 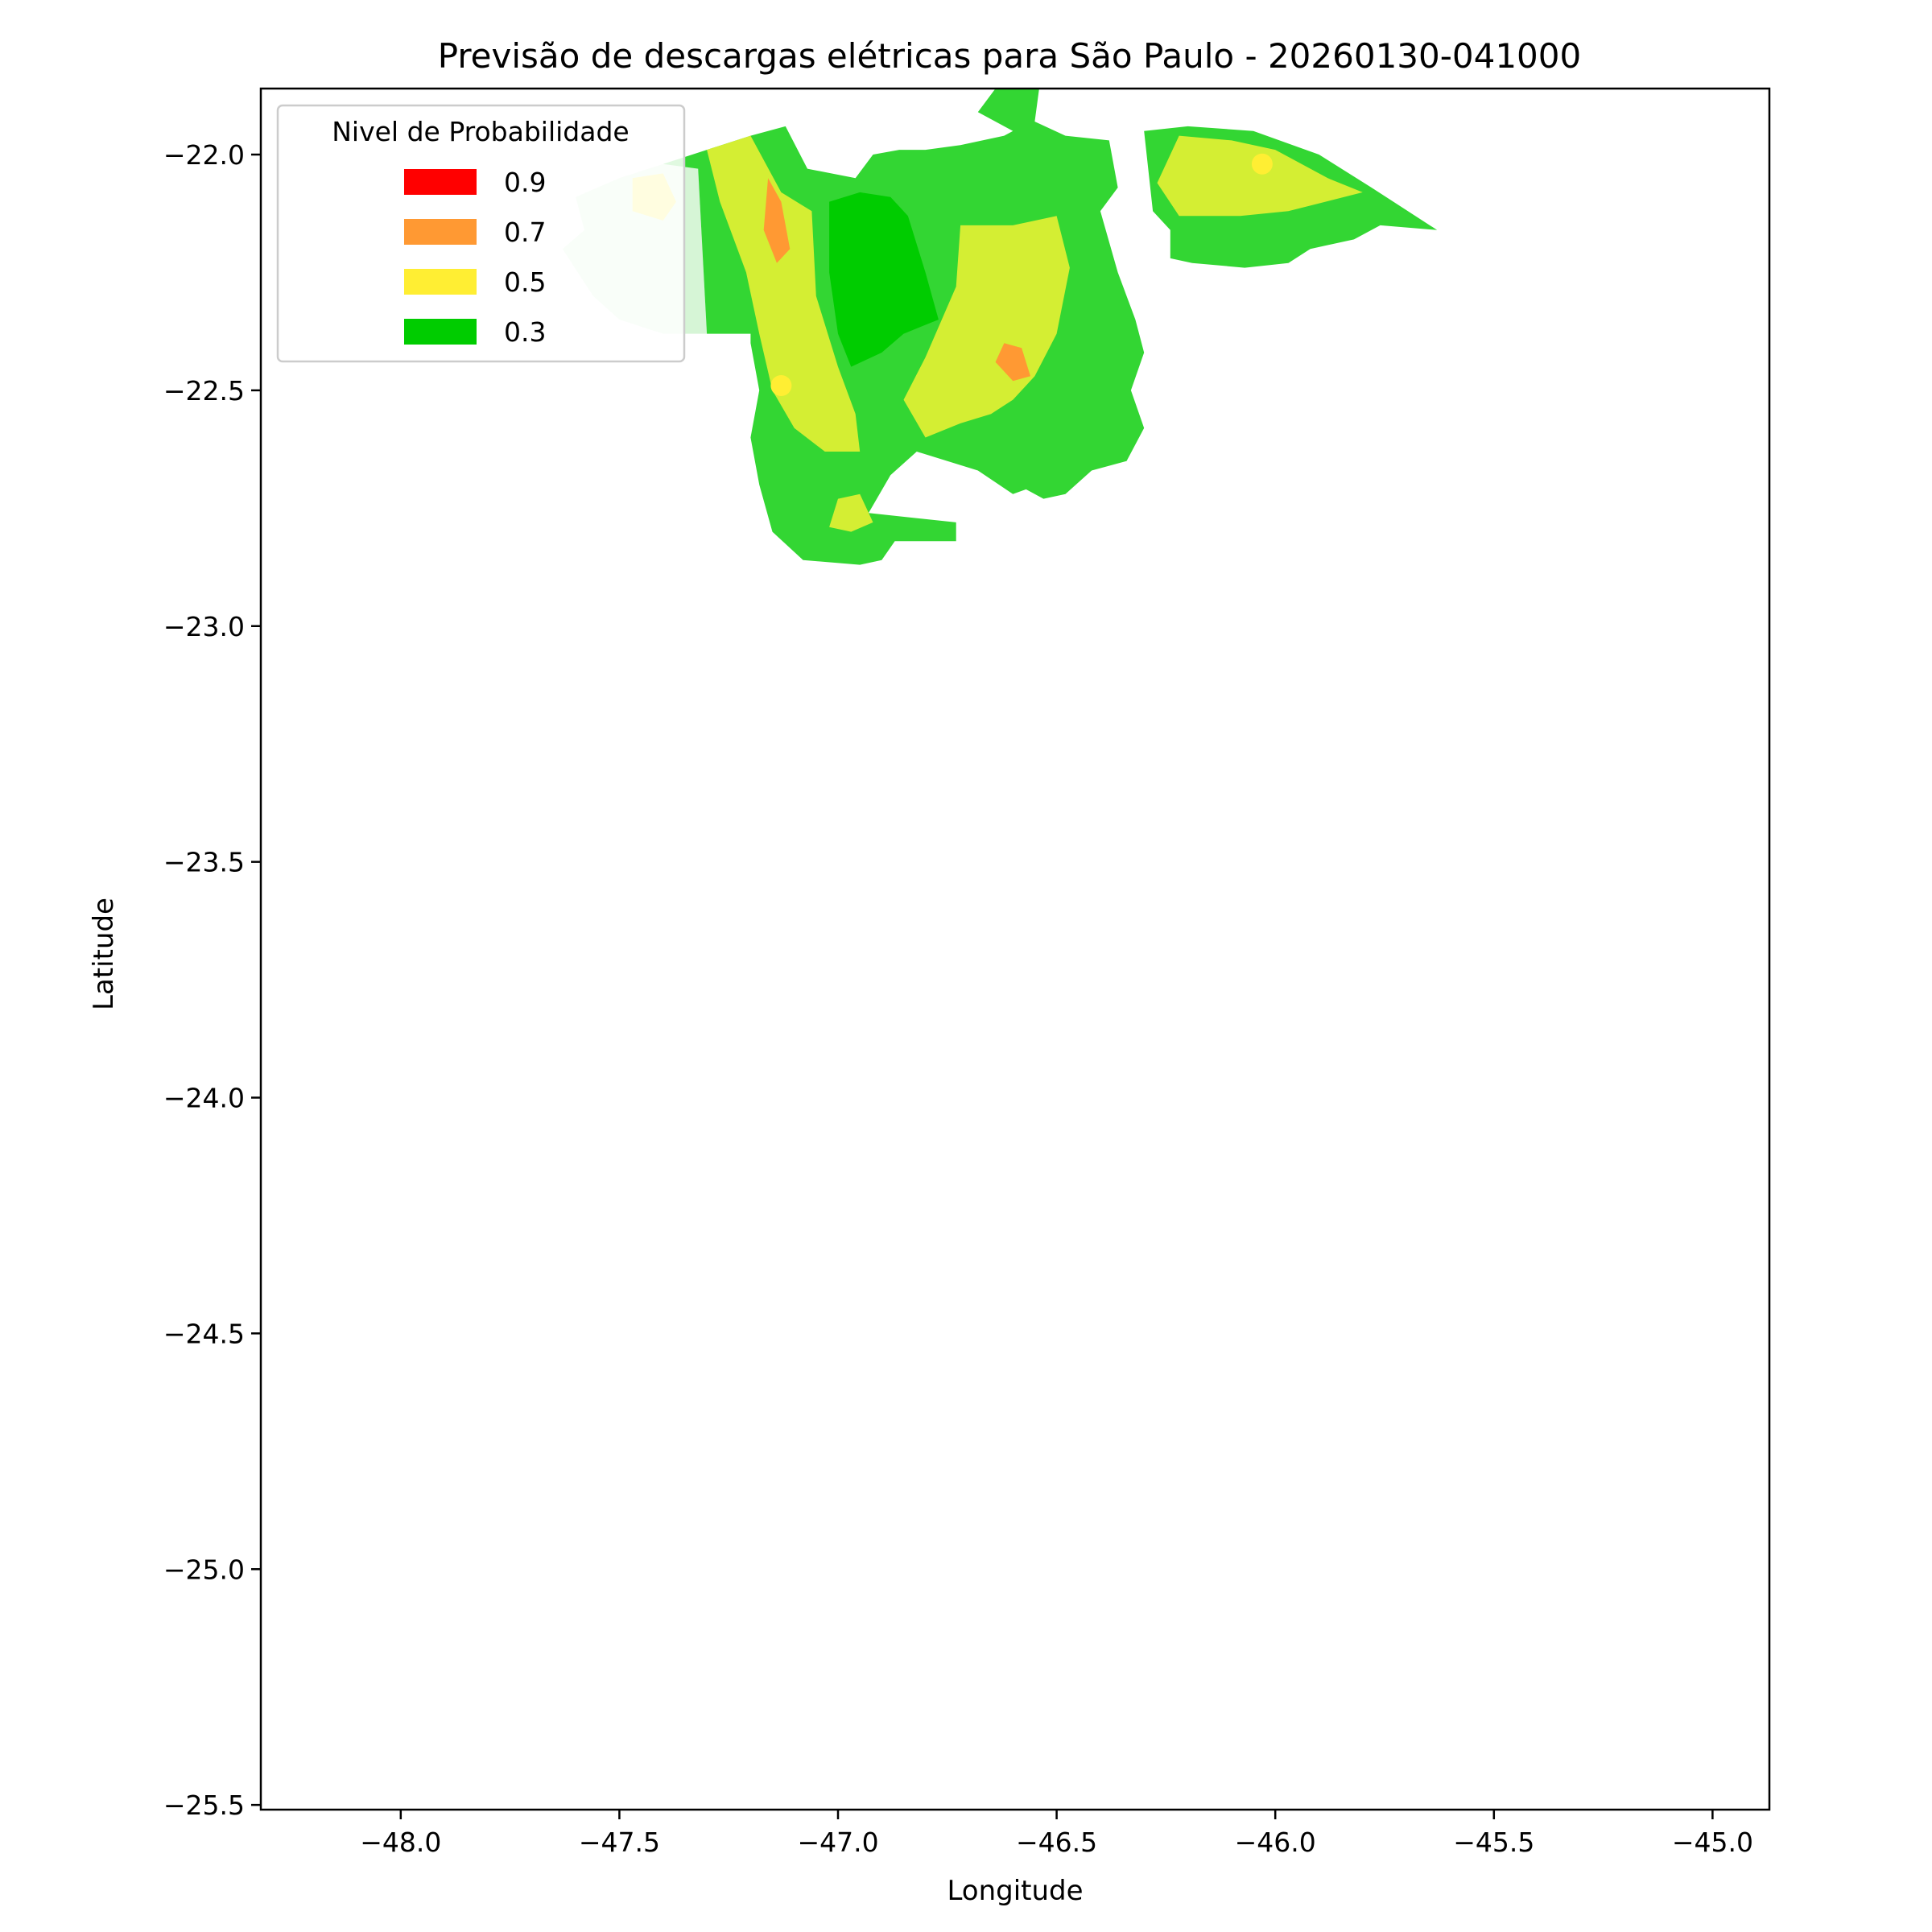 What do you see at coordinates (837, 1842) in the screenshot?
I see `x-tick-label-2: −47.0` at bounding box center [837, 1842].